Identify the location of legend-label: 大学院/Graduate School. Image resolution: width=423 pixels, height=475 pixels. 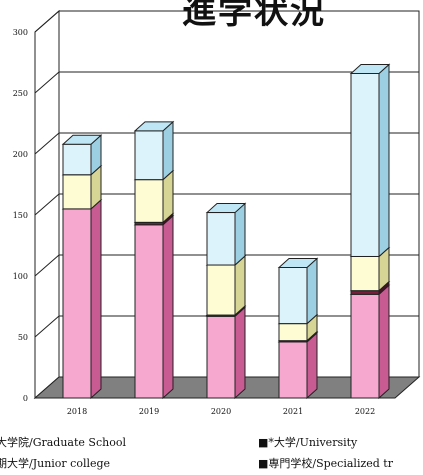
(63, 442).